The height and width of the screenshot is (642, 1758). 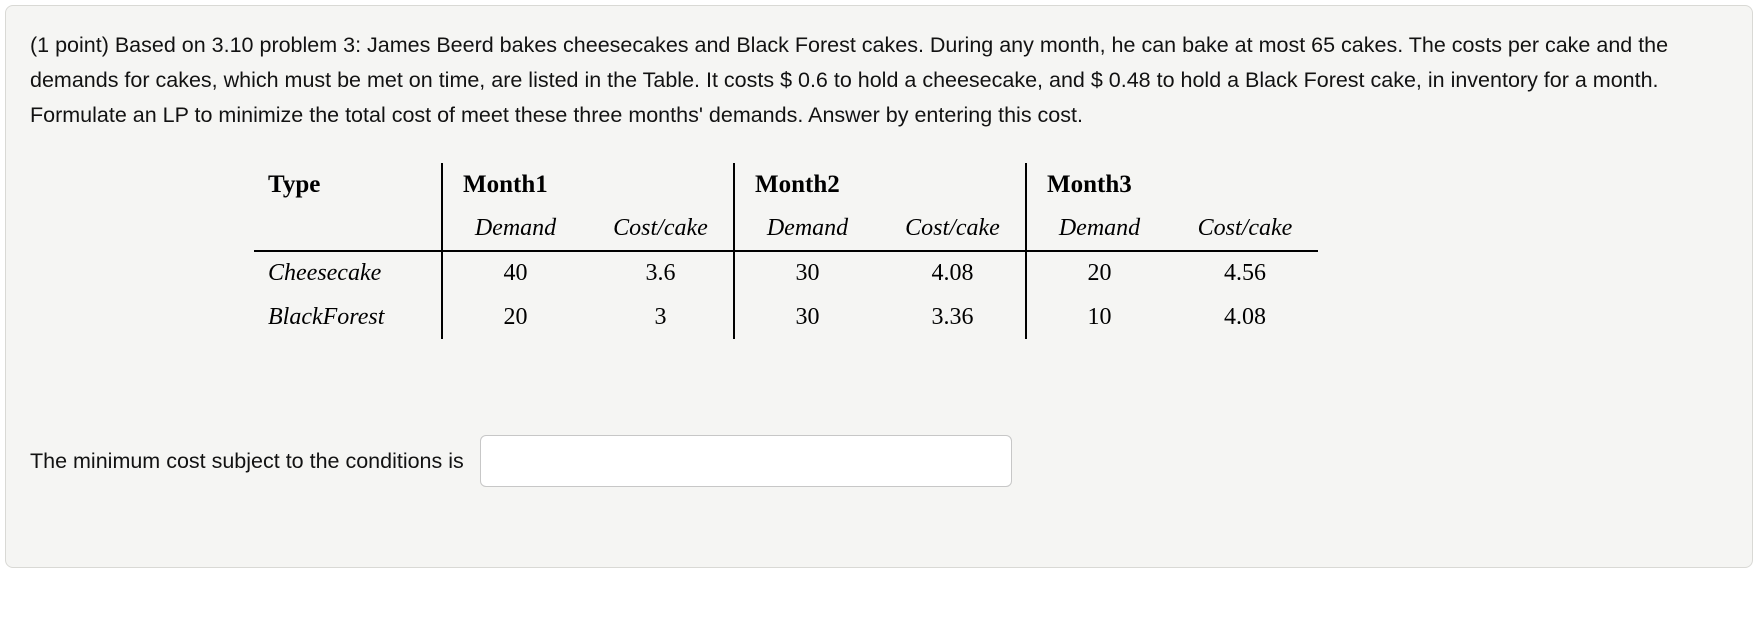 What do you see at coordinates (880, 185) in the screenshot?
I see `table-header-month2: Month2` at bounding box center [880, 185].